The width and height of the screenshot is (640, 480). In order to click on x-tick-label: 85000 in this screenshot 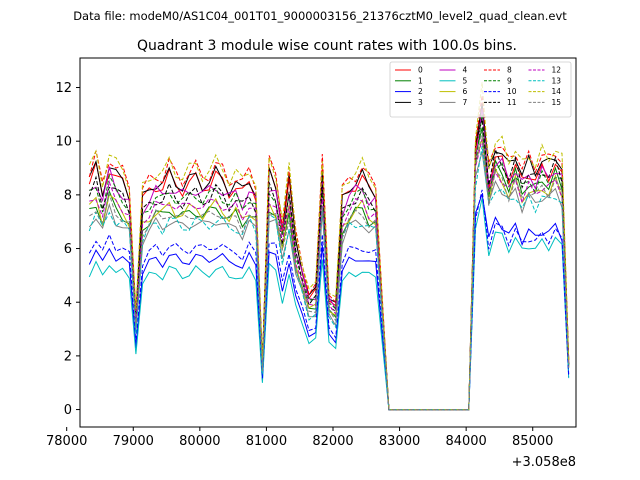, I will do `click(532, 441)`.